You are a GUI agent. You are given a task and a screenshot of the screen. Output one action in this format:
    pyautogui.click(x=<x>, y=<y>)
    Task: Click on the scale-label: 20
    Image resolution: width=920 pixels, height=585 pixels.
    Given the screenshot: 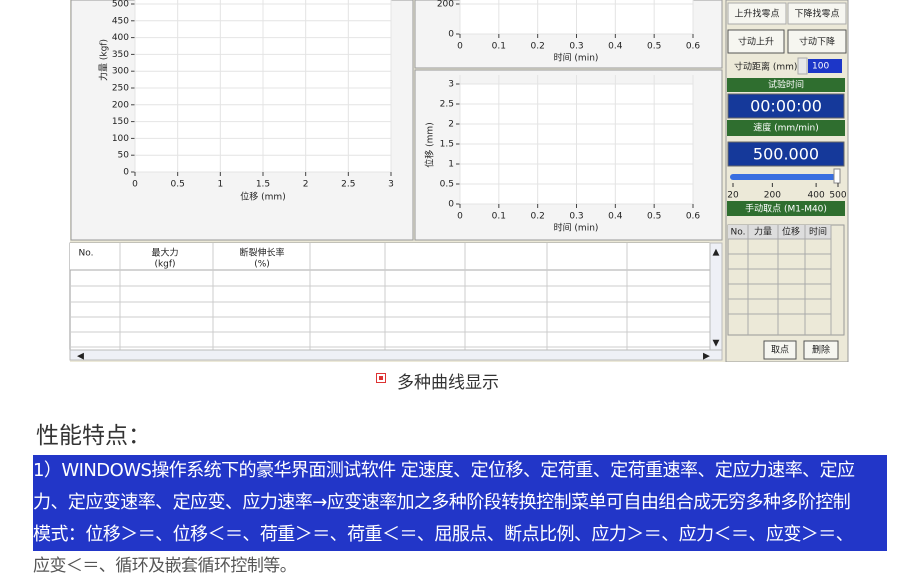 What is the action you would take?
    pyautogui.click(x=733, y=196)
    